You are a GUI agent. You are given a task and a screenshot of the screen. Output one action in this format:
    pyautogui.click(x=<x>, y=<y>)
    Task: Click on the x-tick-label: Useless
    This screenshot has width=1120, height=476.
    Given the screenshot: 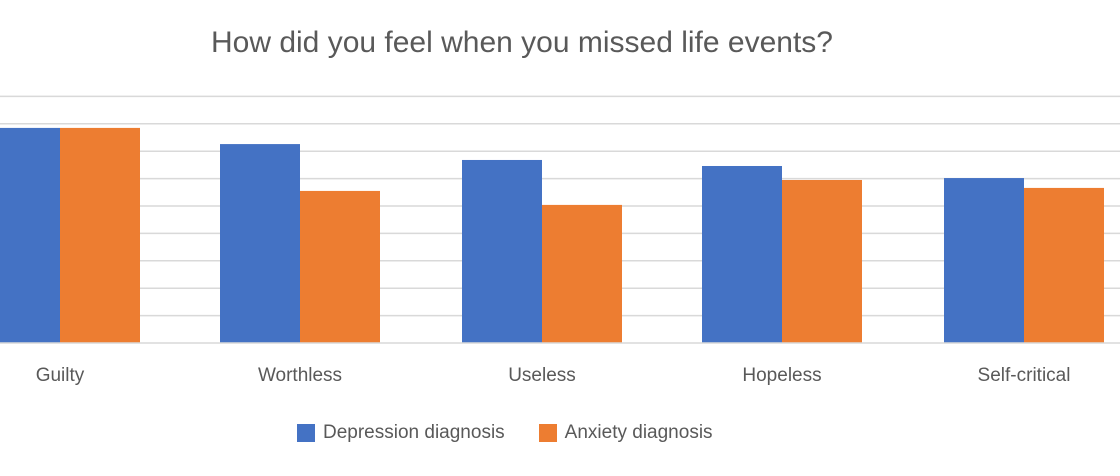 What is the action you would take?
    pyautogui.click(x=542, y=375)
    